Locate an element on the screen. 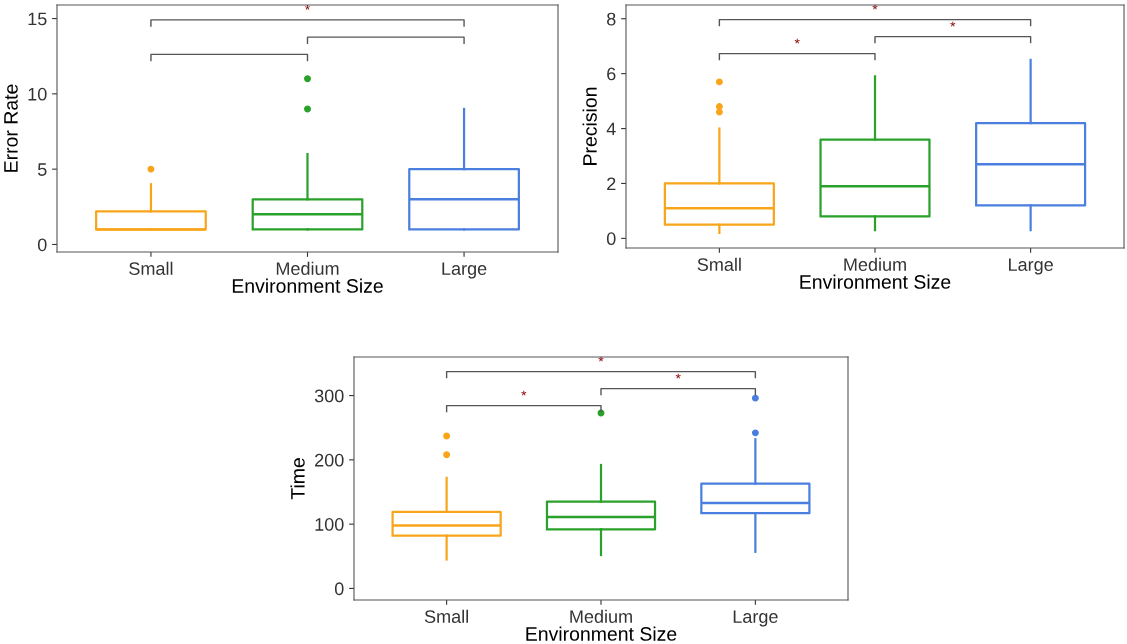 The height and width of the screenshot is (644, 1127). y-tick-label: 5 is located at coordinates (42, 169).